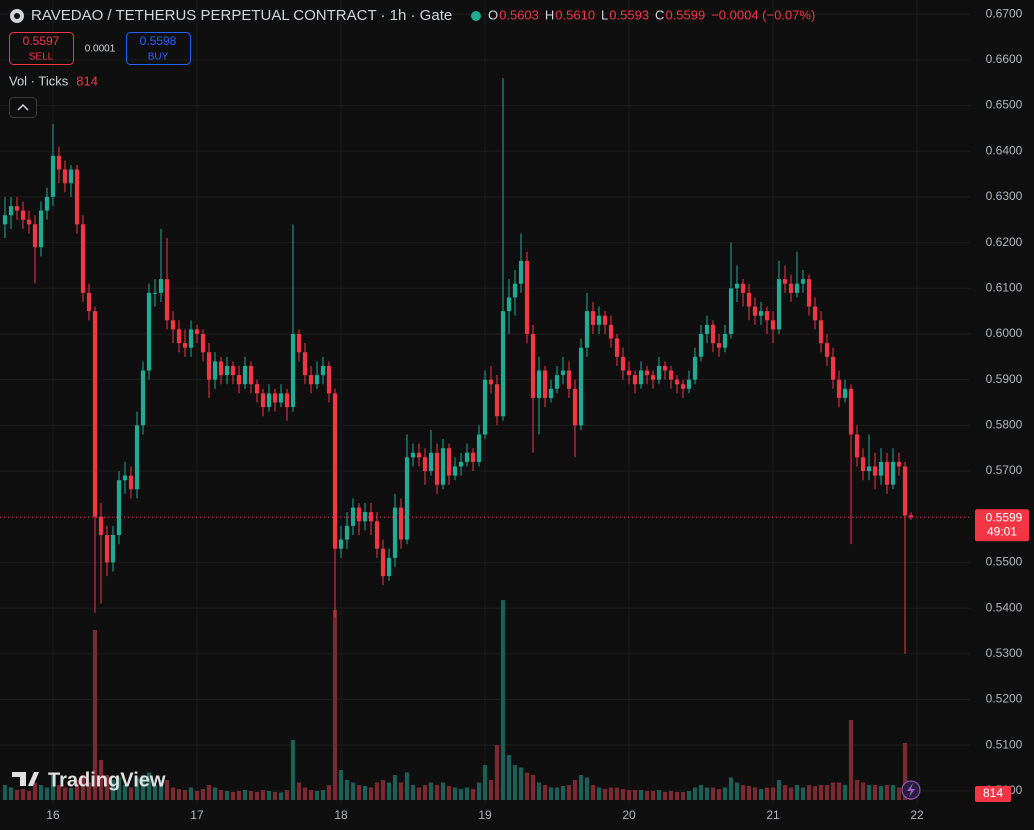 The width and height of the screenshot is (1034, 830). I want to click on sell-price: 0.5597, so click(41, 41).